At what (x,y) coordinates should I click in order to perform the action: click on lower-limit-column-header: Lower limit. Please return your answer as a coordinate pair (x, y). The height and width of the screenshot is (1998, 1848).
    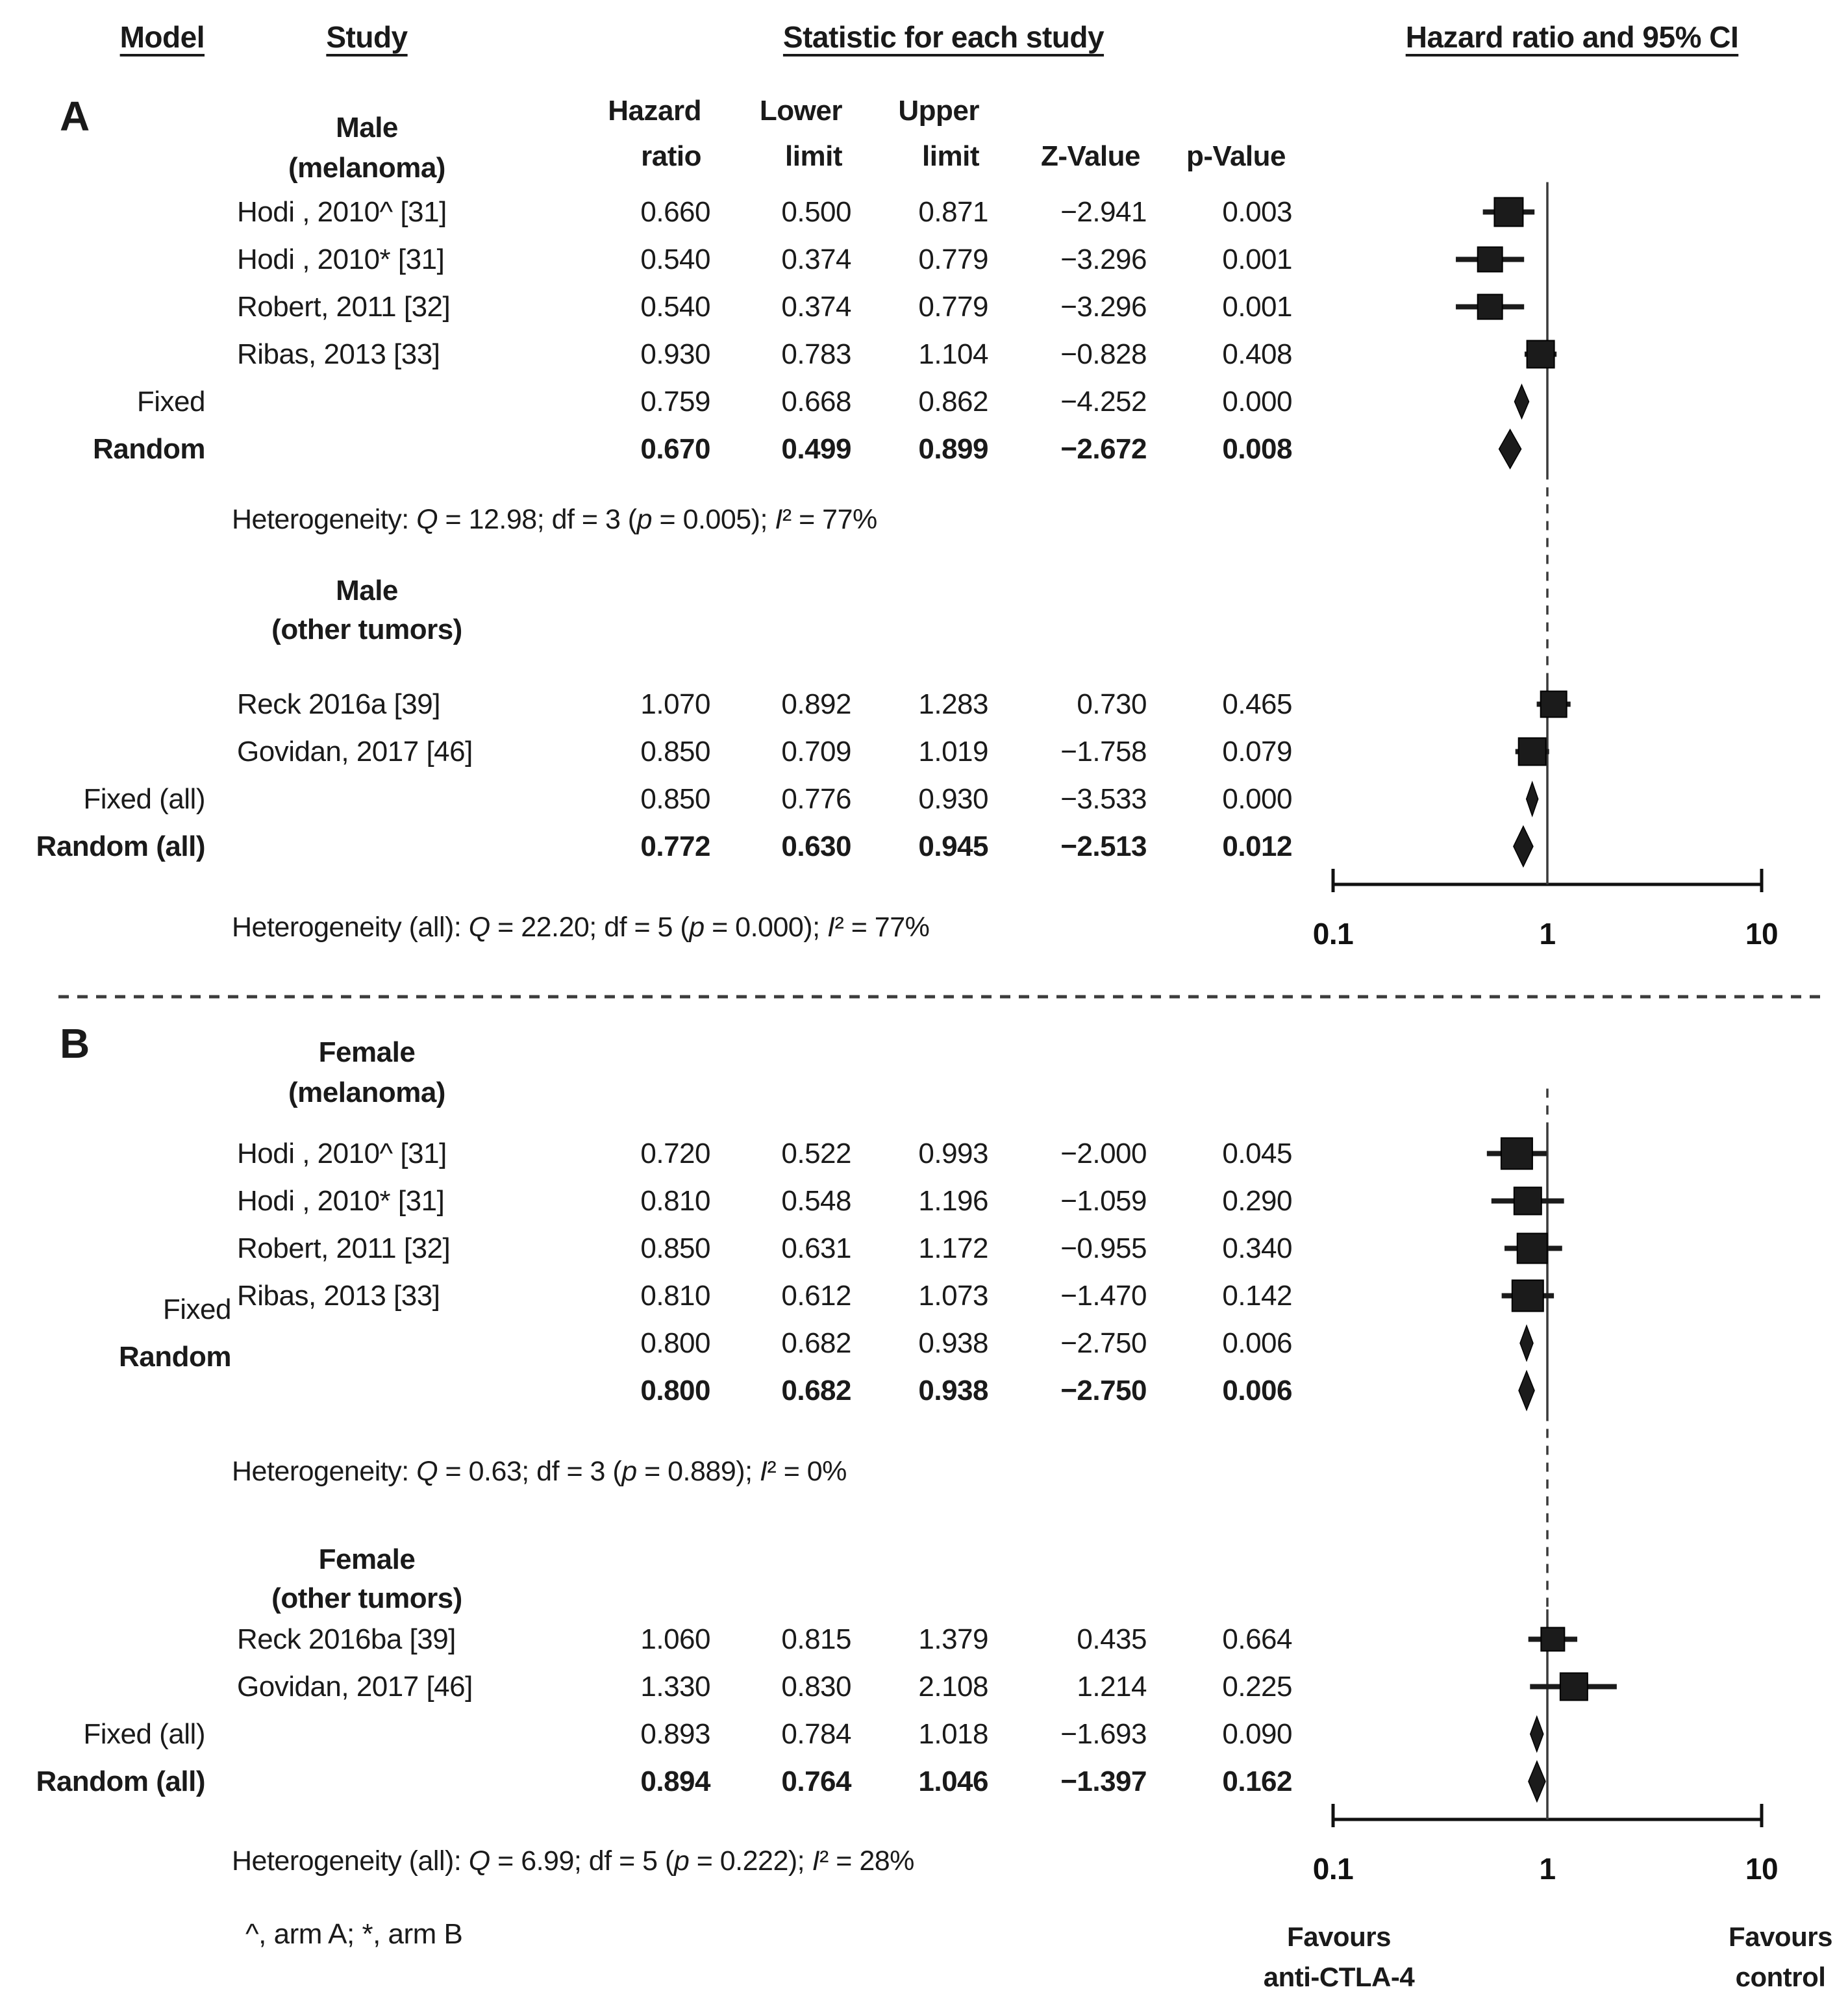
    Looking at the image, I should click on (801, 133).